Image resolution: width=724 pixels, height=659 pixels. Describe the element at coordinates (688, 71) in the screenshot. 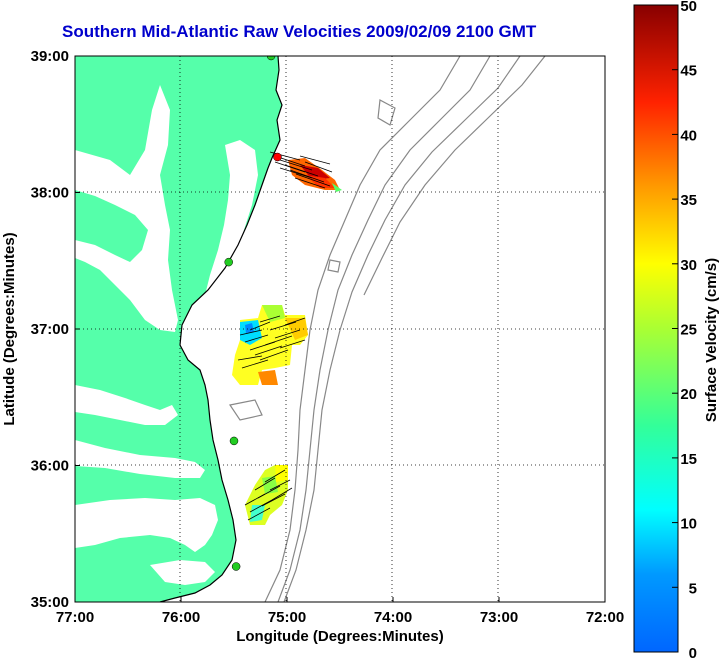

I see `colorbar-tick-label: 45` at that location.